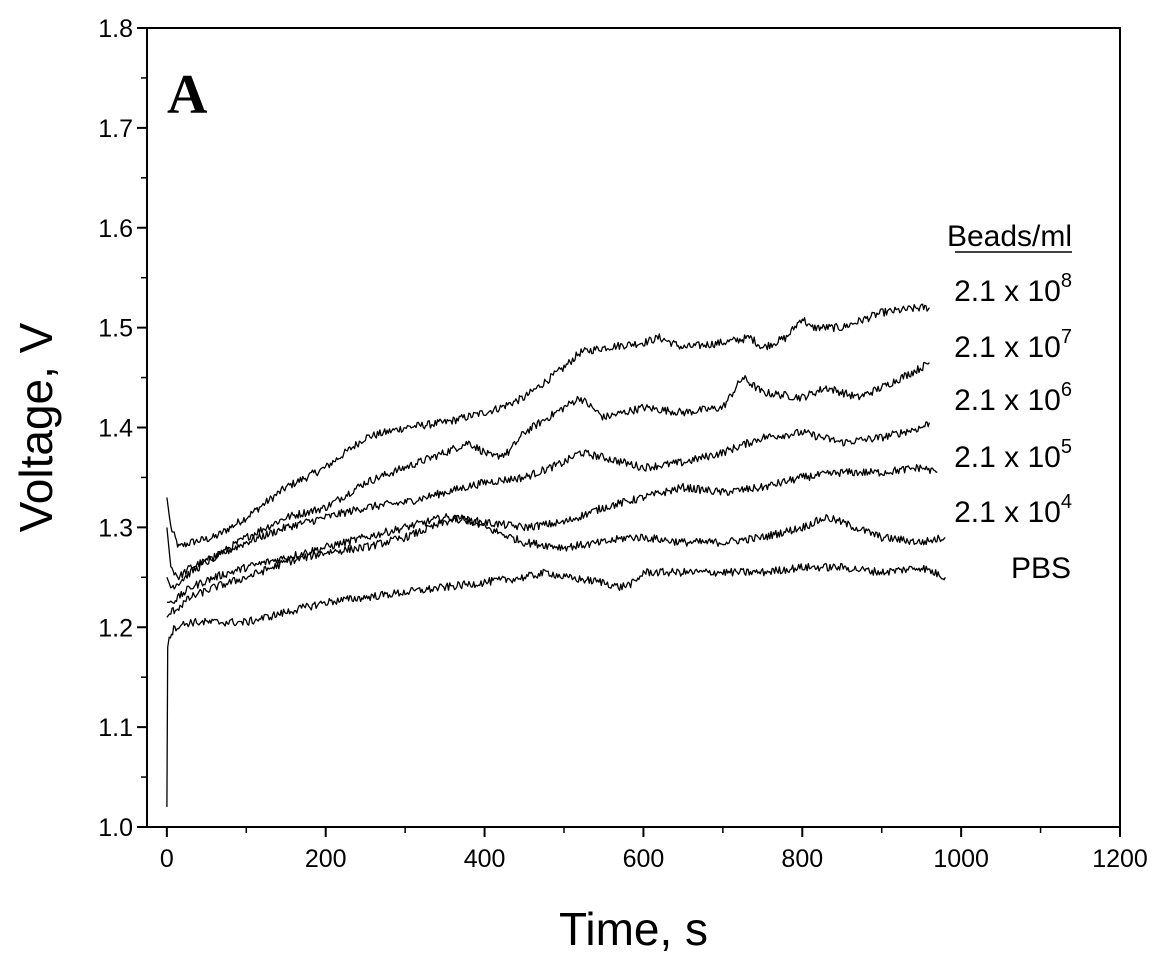  I want to click on x-tick-label: 1200, so click(1120, 859).